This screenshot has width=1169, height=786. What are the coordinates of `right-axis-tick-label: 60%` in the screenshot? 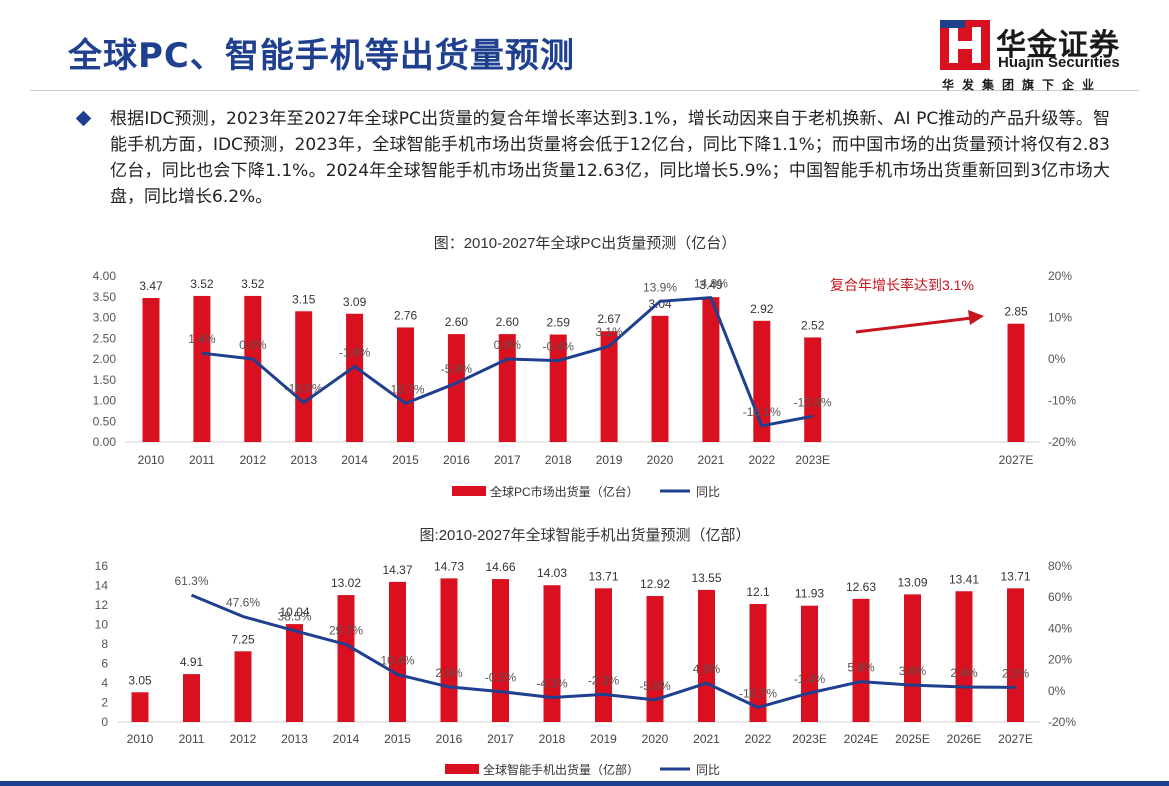 It's located at (1060, 597).